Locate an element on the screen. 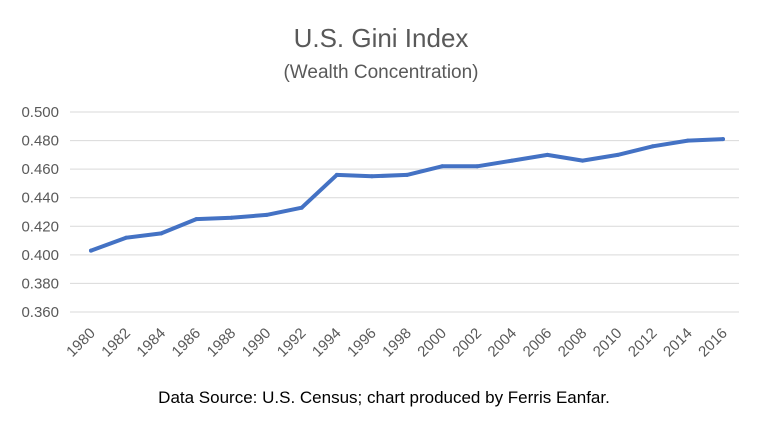  x-tick-label: 1988 is located at coordinates (222, 343).